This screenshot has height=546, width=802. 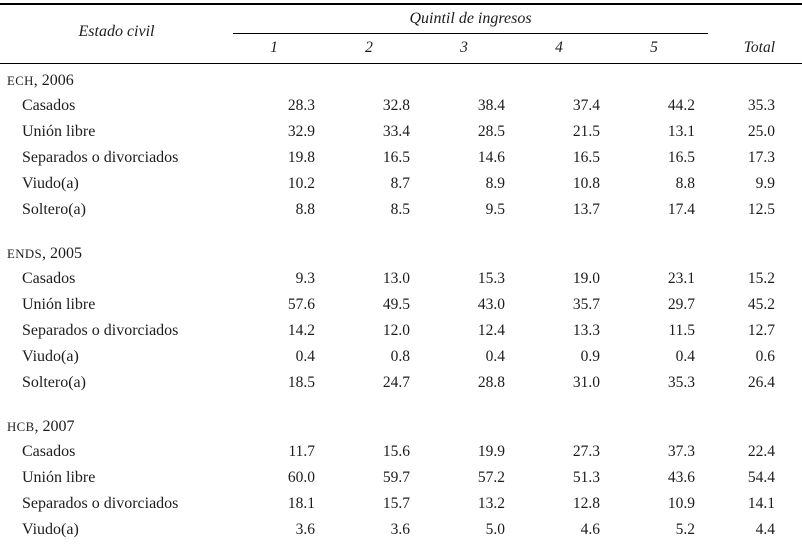 I want to click on table-row: Soltero(a) 18.5 24.7 28.8 31.0 35.3 26.4, so click(x=401, y=383).